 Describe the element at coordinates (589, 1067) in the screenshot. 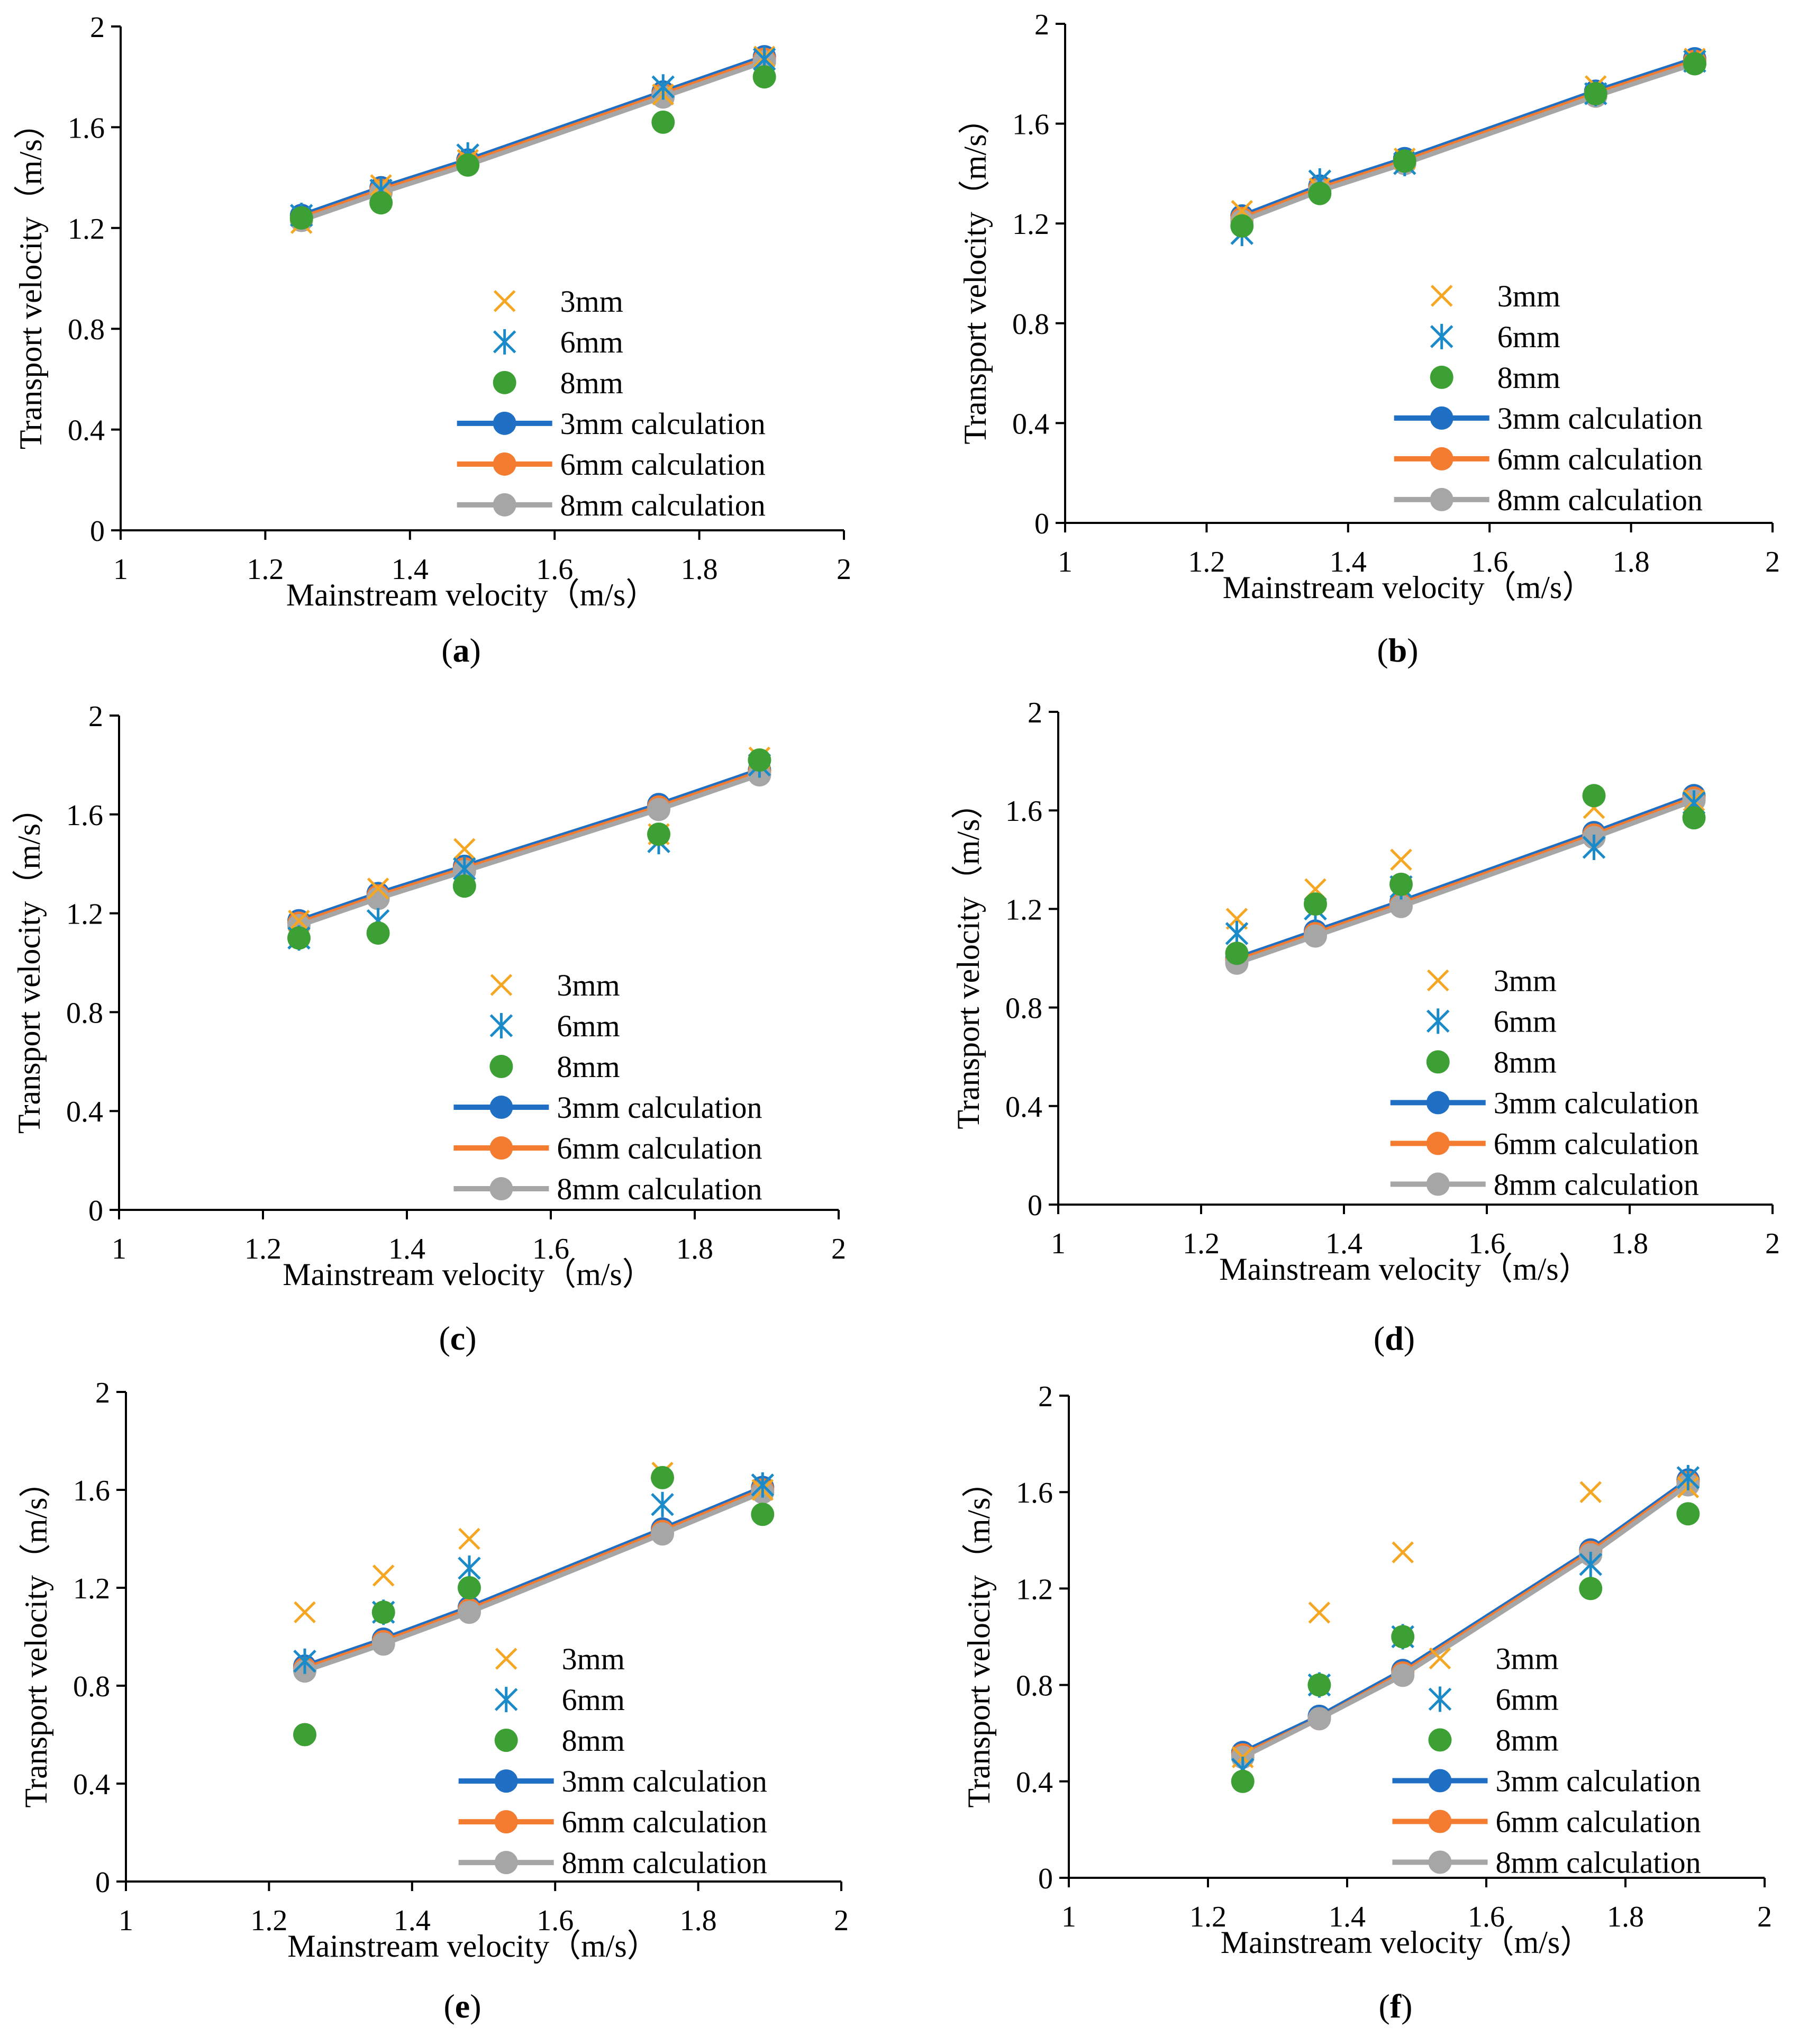

I see `legend-label: 8mm` at that location.